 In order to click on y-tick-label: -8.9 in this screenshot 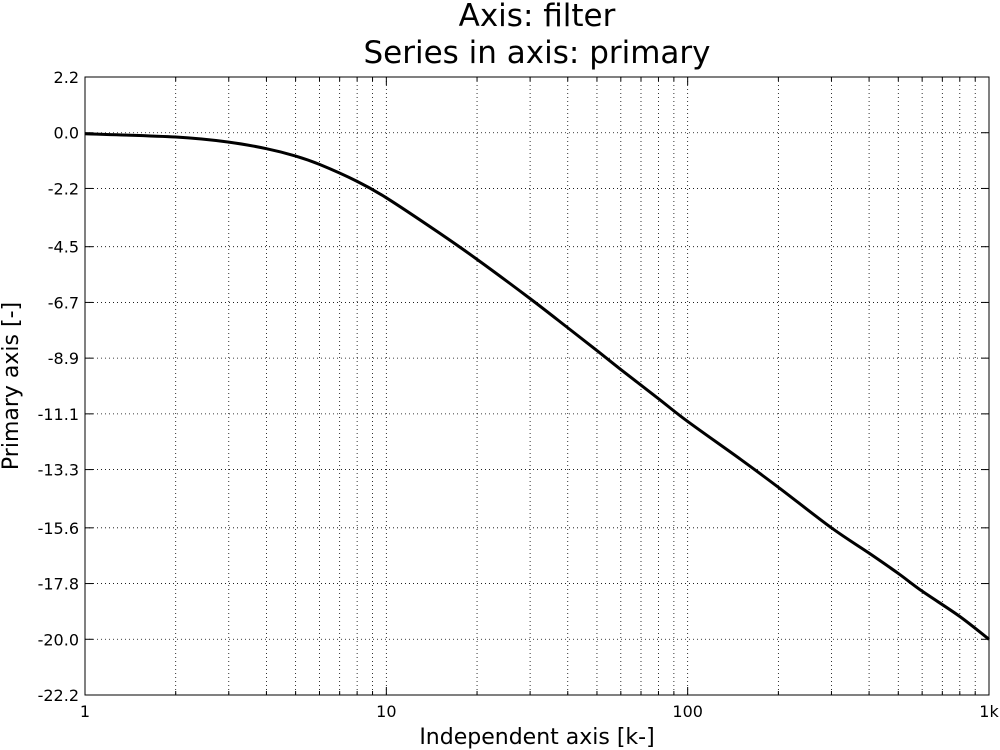, I will do `click(63, 358)`.